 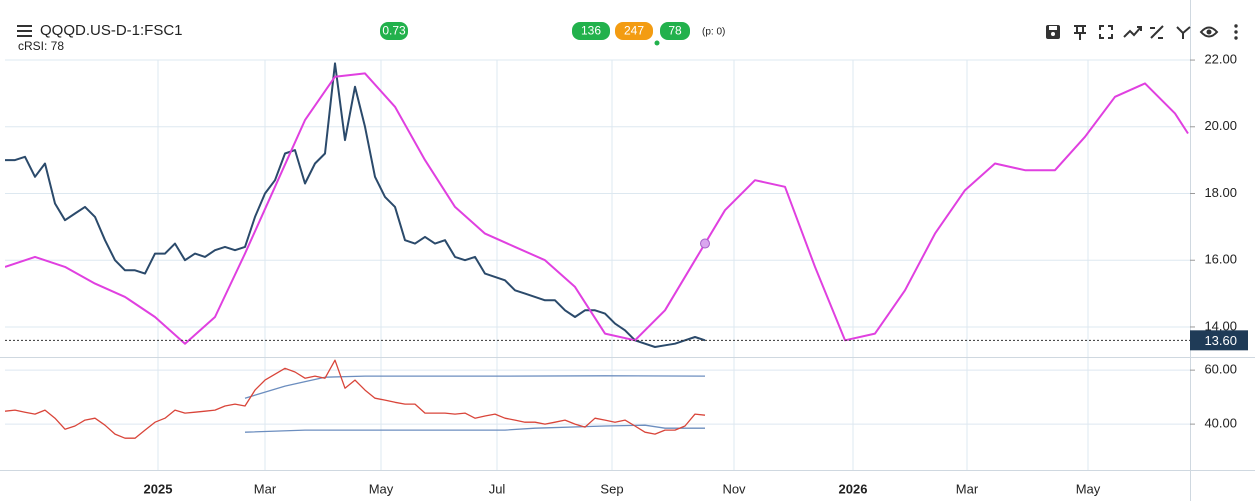 I want to click on fork-icon, so click(x=1183, y=32).